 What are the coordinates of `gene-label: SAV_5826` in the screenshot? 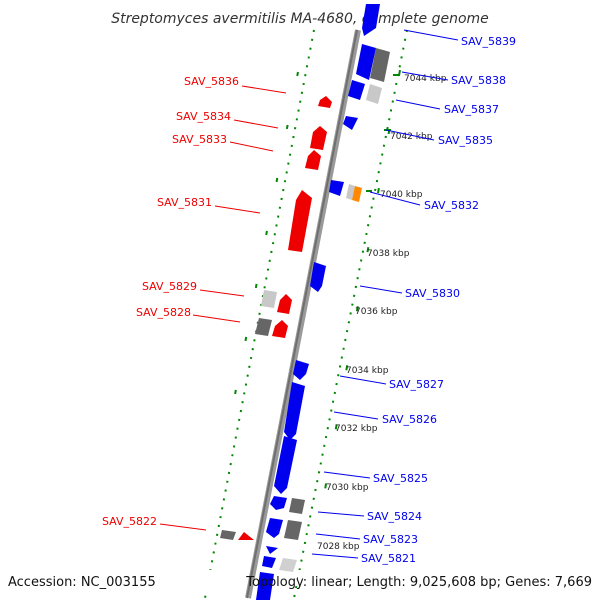 It's located at (409, 419).